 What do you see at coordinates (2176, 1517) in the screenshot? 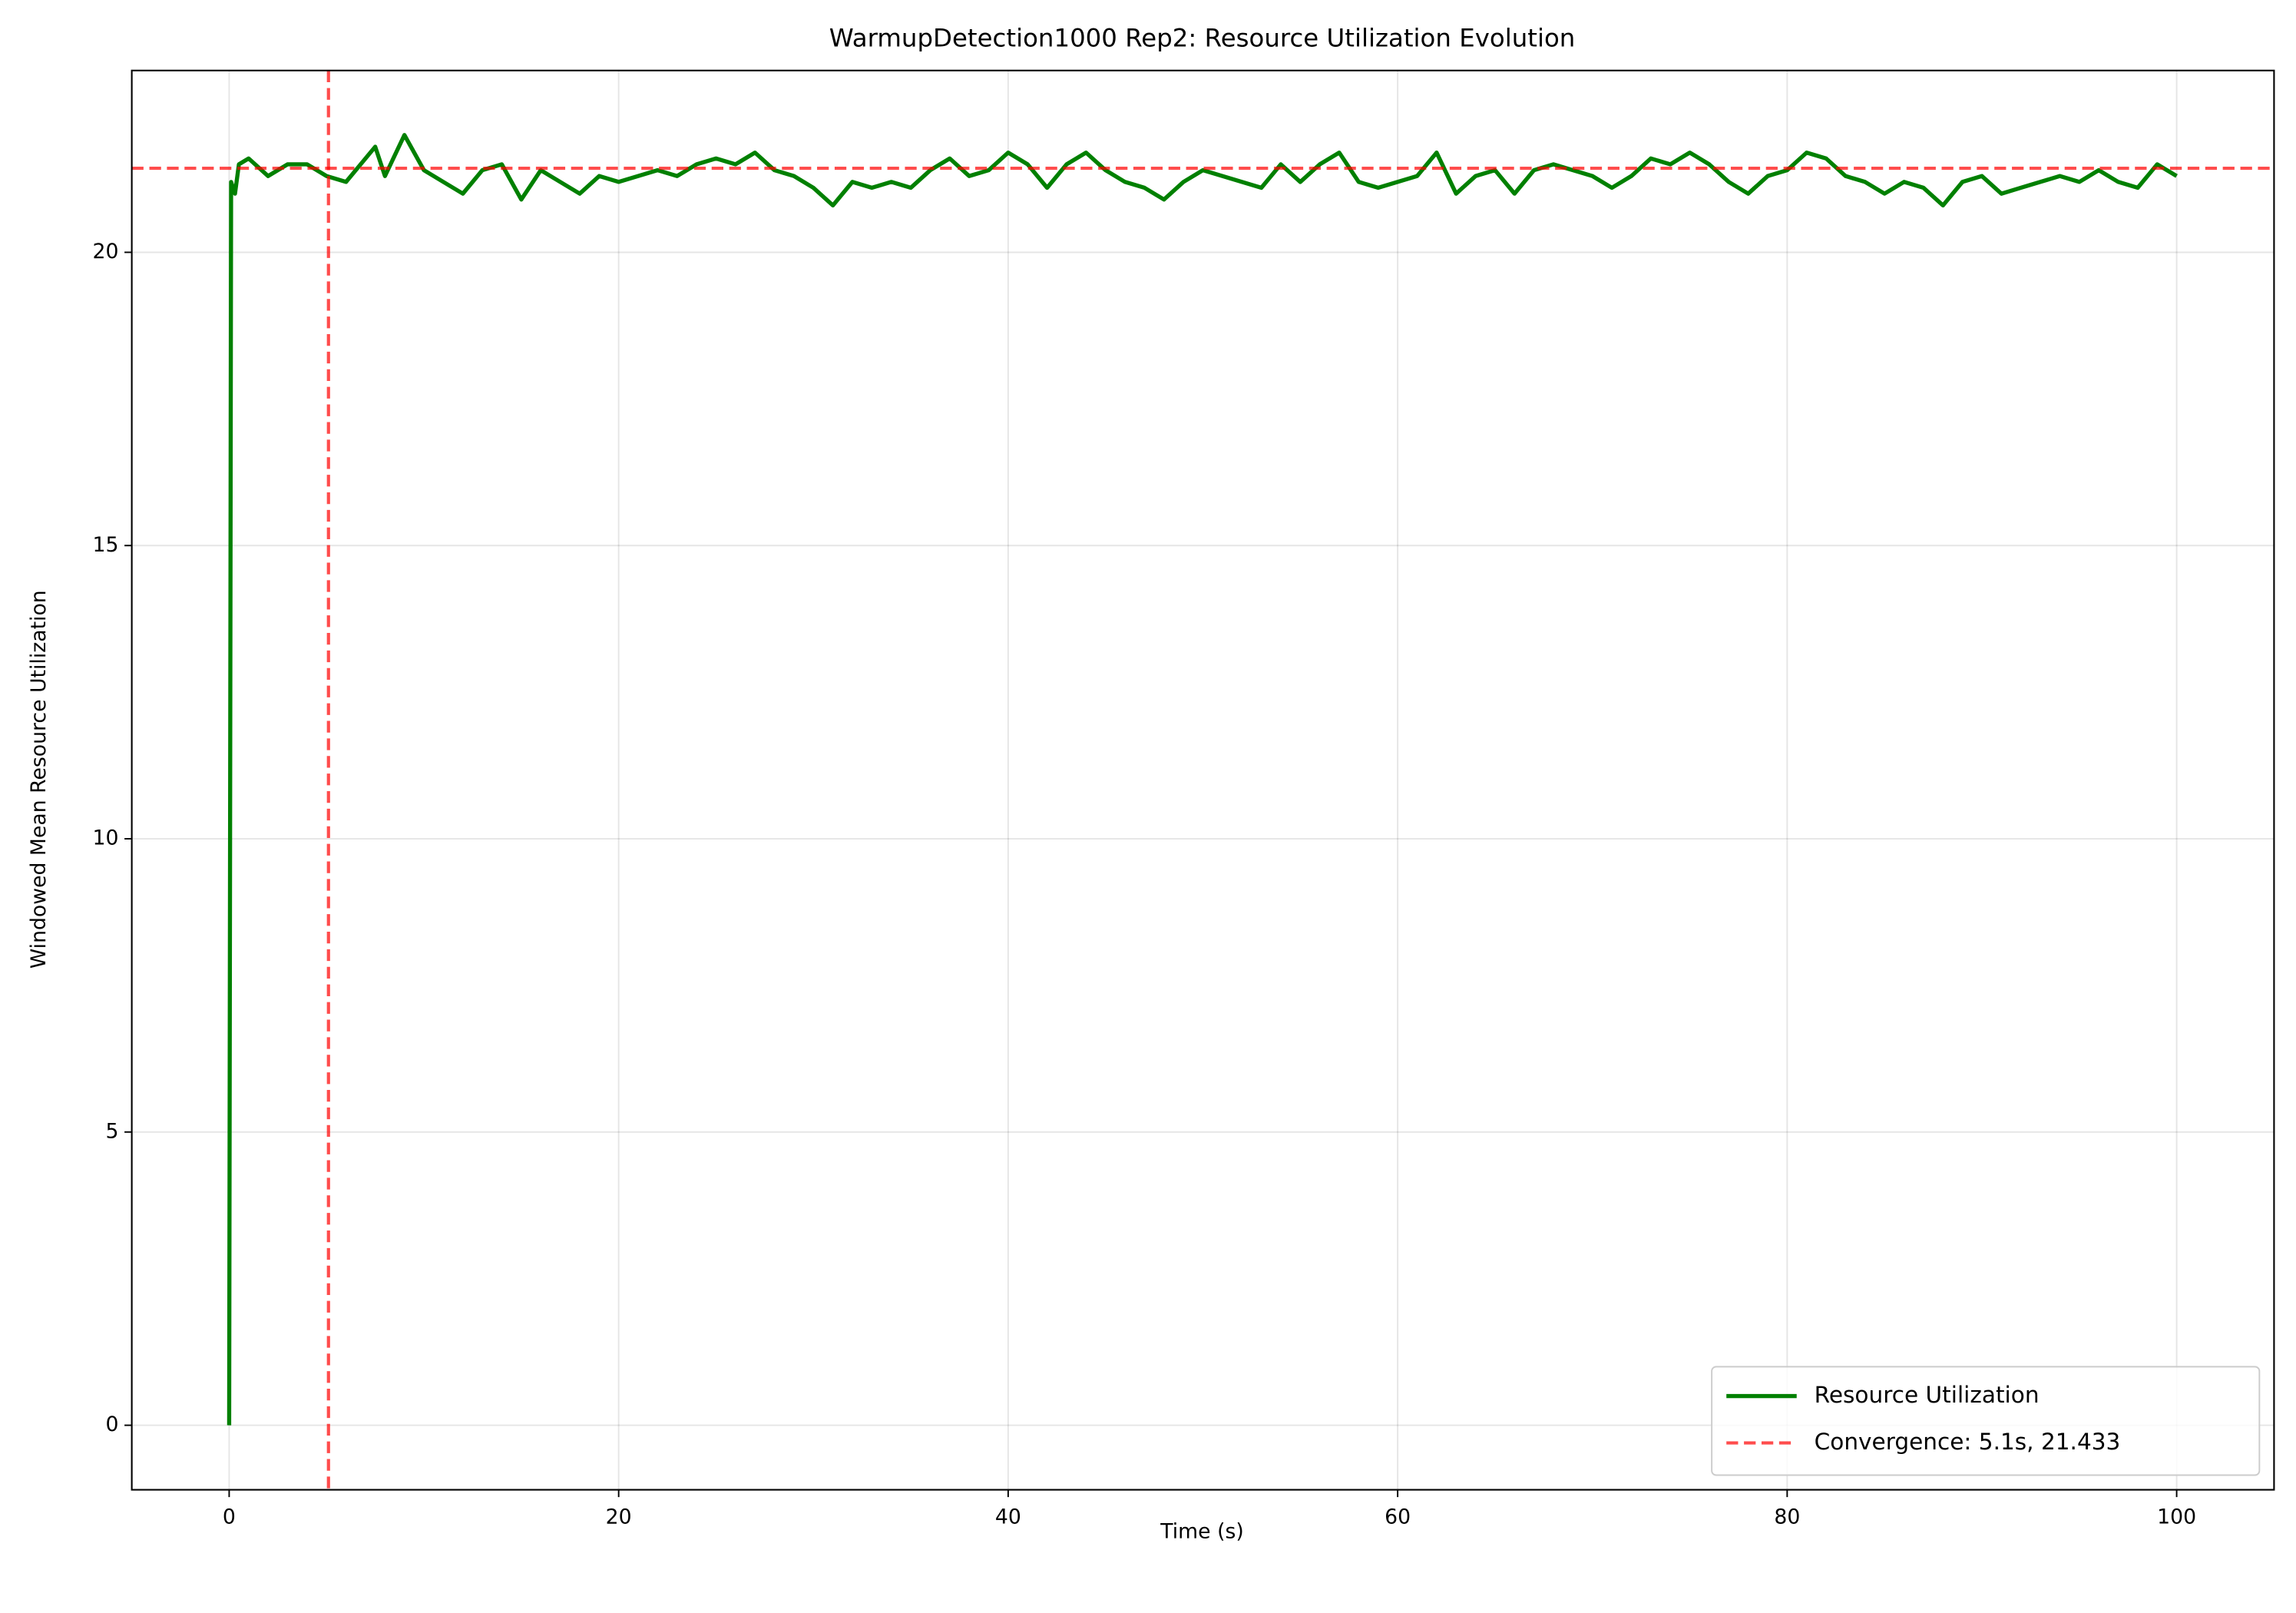
I see `x-tick-label: 100` at bounding box center [2176, 1517].